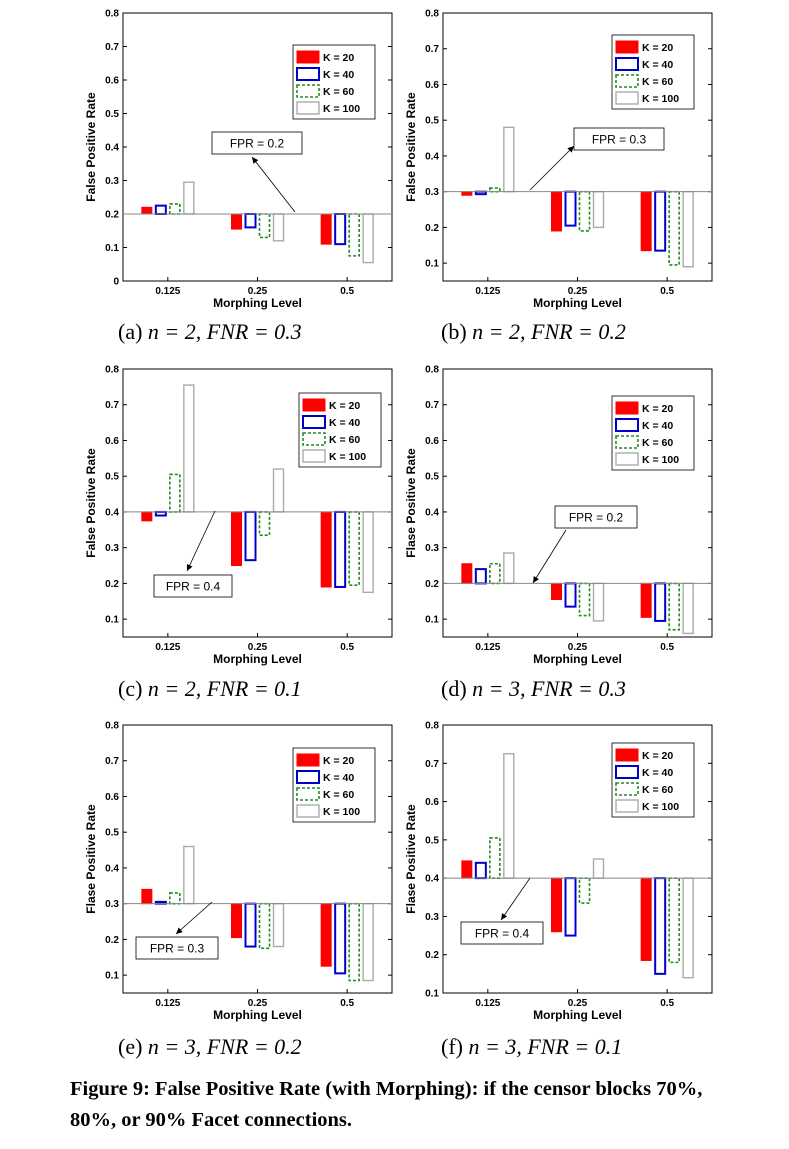 This screenshot has width=789, height=1149. I want to click on caption-d: (d) n = 3, FNR = 0.3, so click(533, 688).